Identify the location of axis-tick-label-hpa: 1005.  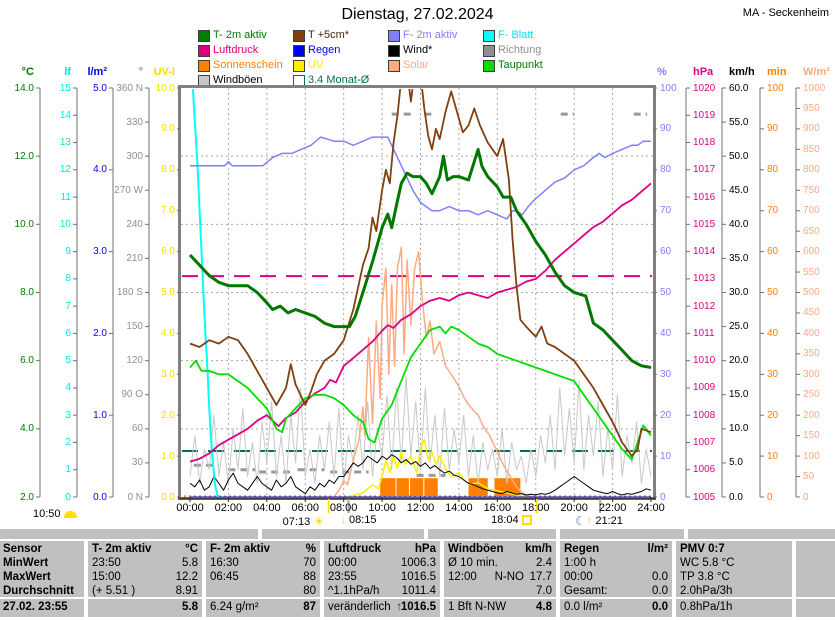
(704, 497).